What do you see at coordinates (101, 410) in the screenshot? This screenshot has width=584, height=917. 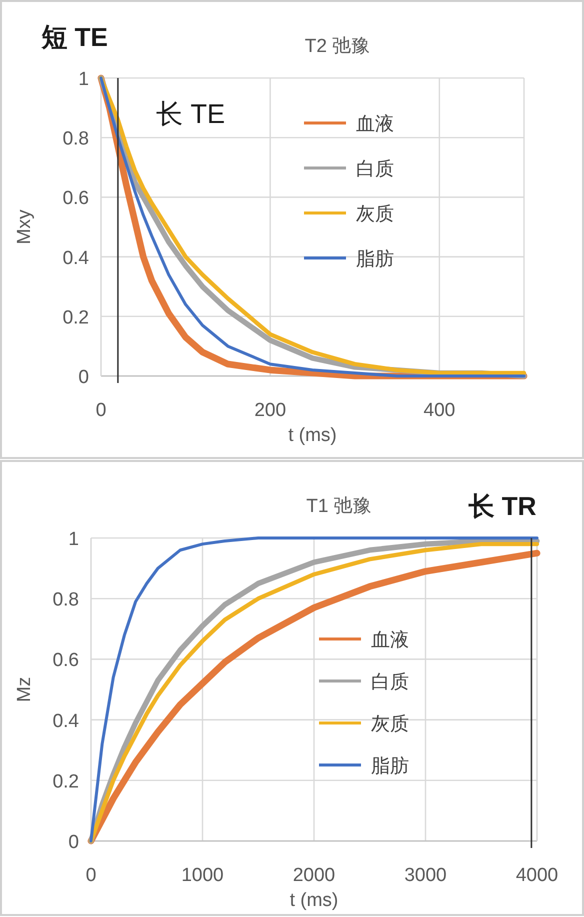 I see `x-tick-label: 0` at bounding box center [101, 410].